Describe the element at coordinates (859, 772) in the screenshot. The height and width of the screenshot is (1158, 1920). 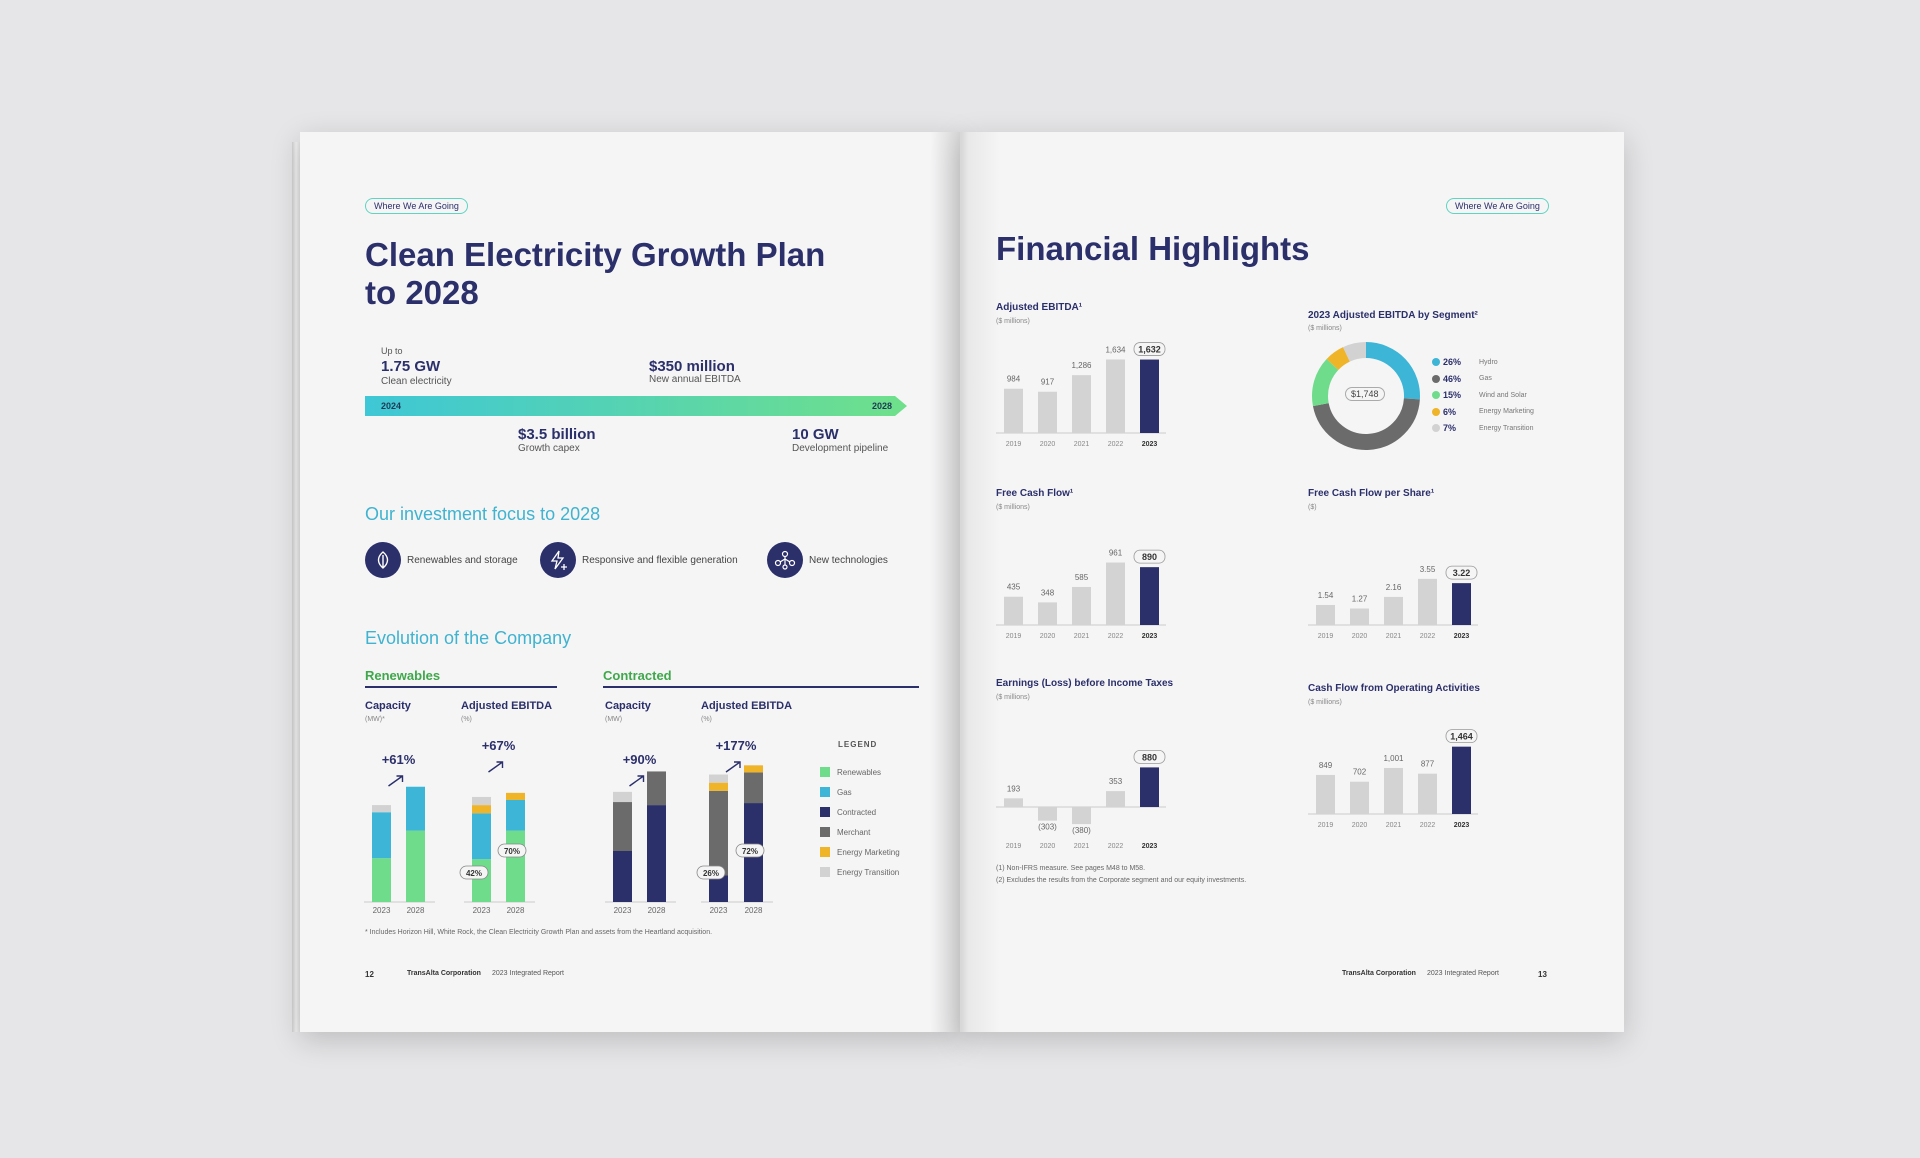
I see `legend-label: Renewables` at that location.